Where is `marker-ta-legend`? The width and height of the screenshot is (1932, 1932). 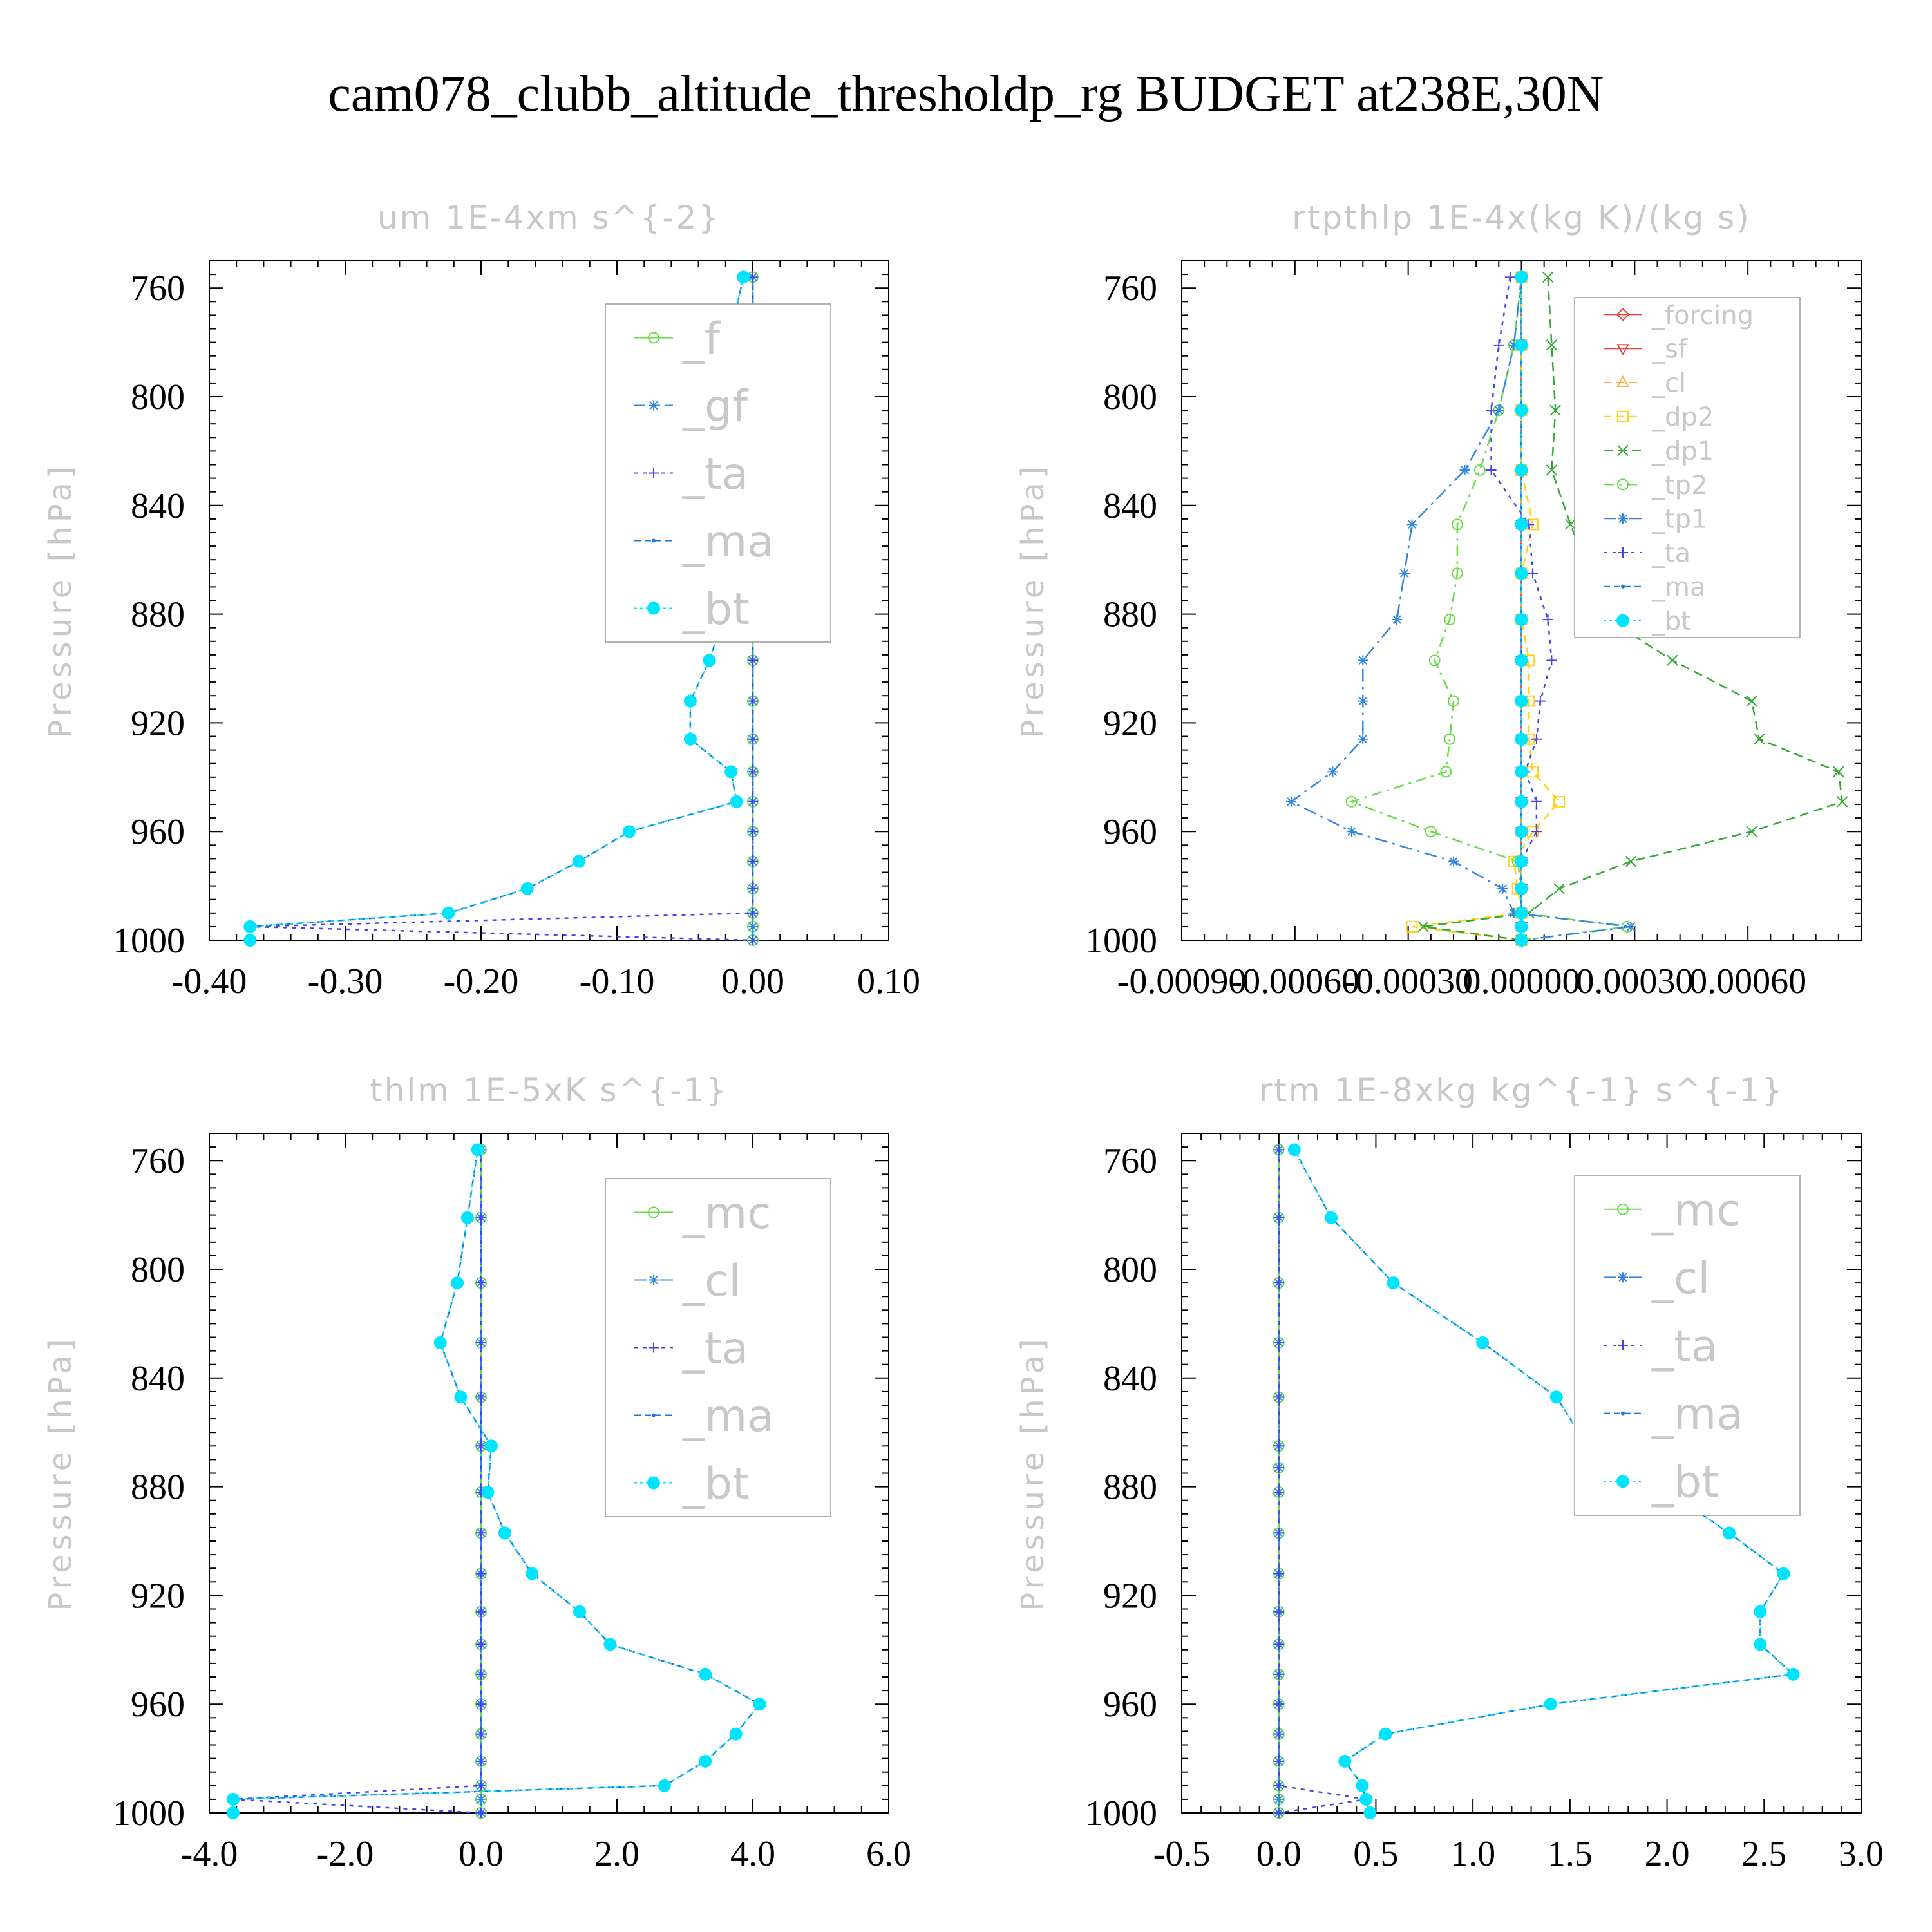
marker-ta-legend is located at coordinates (1623, 1345).